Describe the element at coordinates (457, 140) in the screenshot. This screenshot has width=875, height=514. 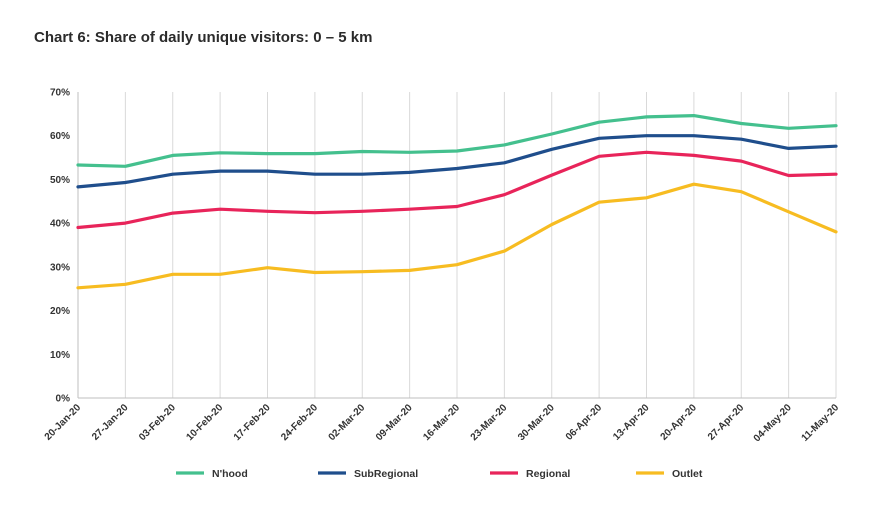
I see `series-line-n-hood` at that location.